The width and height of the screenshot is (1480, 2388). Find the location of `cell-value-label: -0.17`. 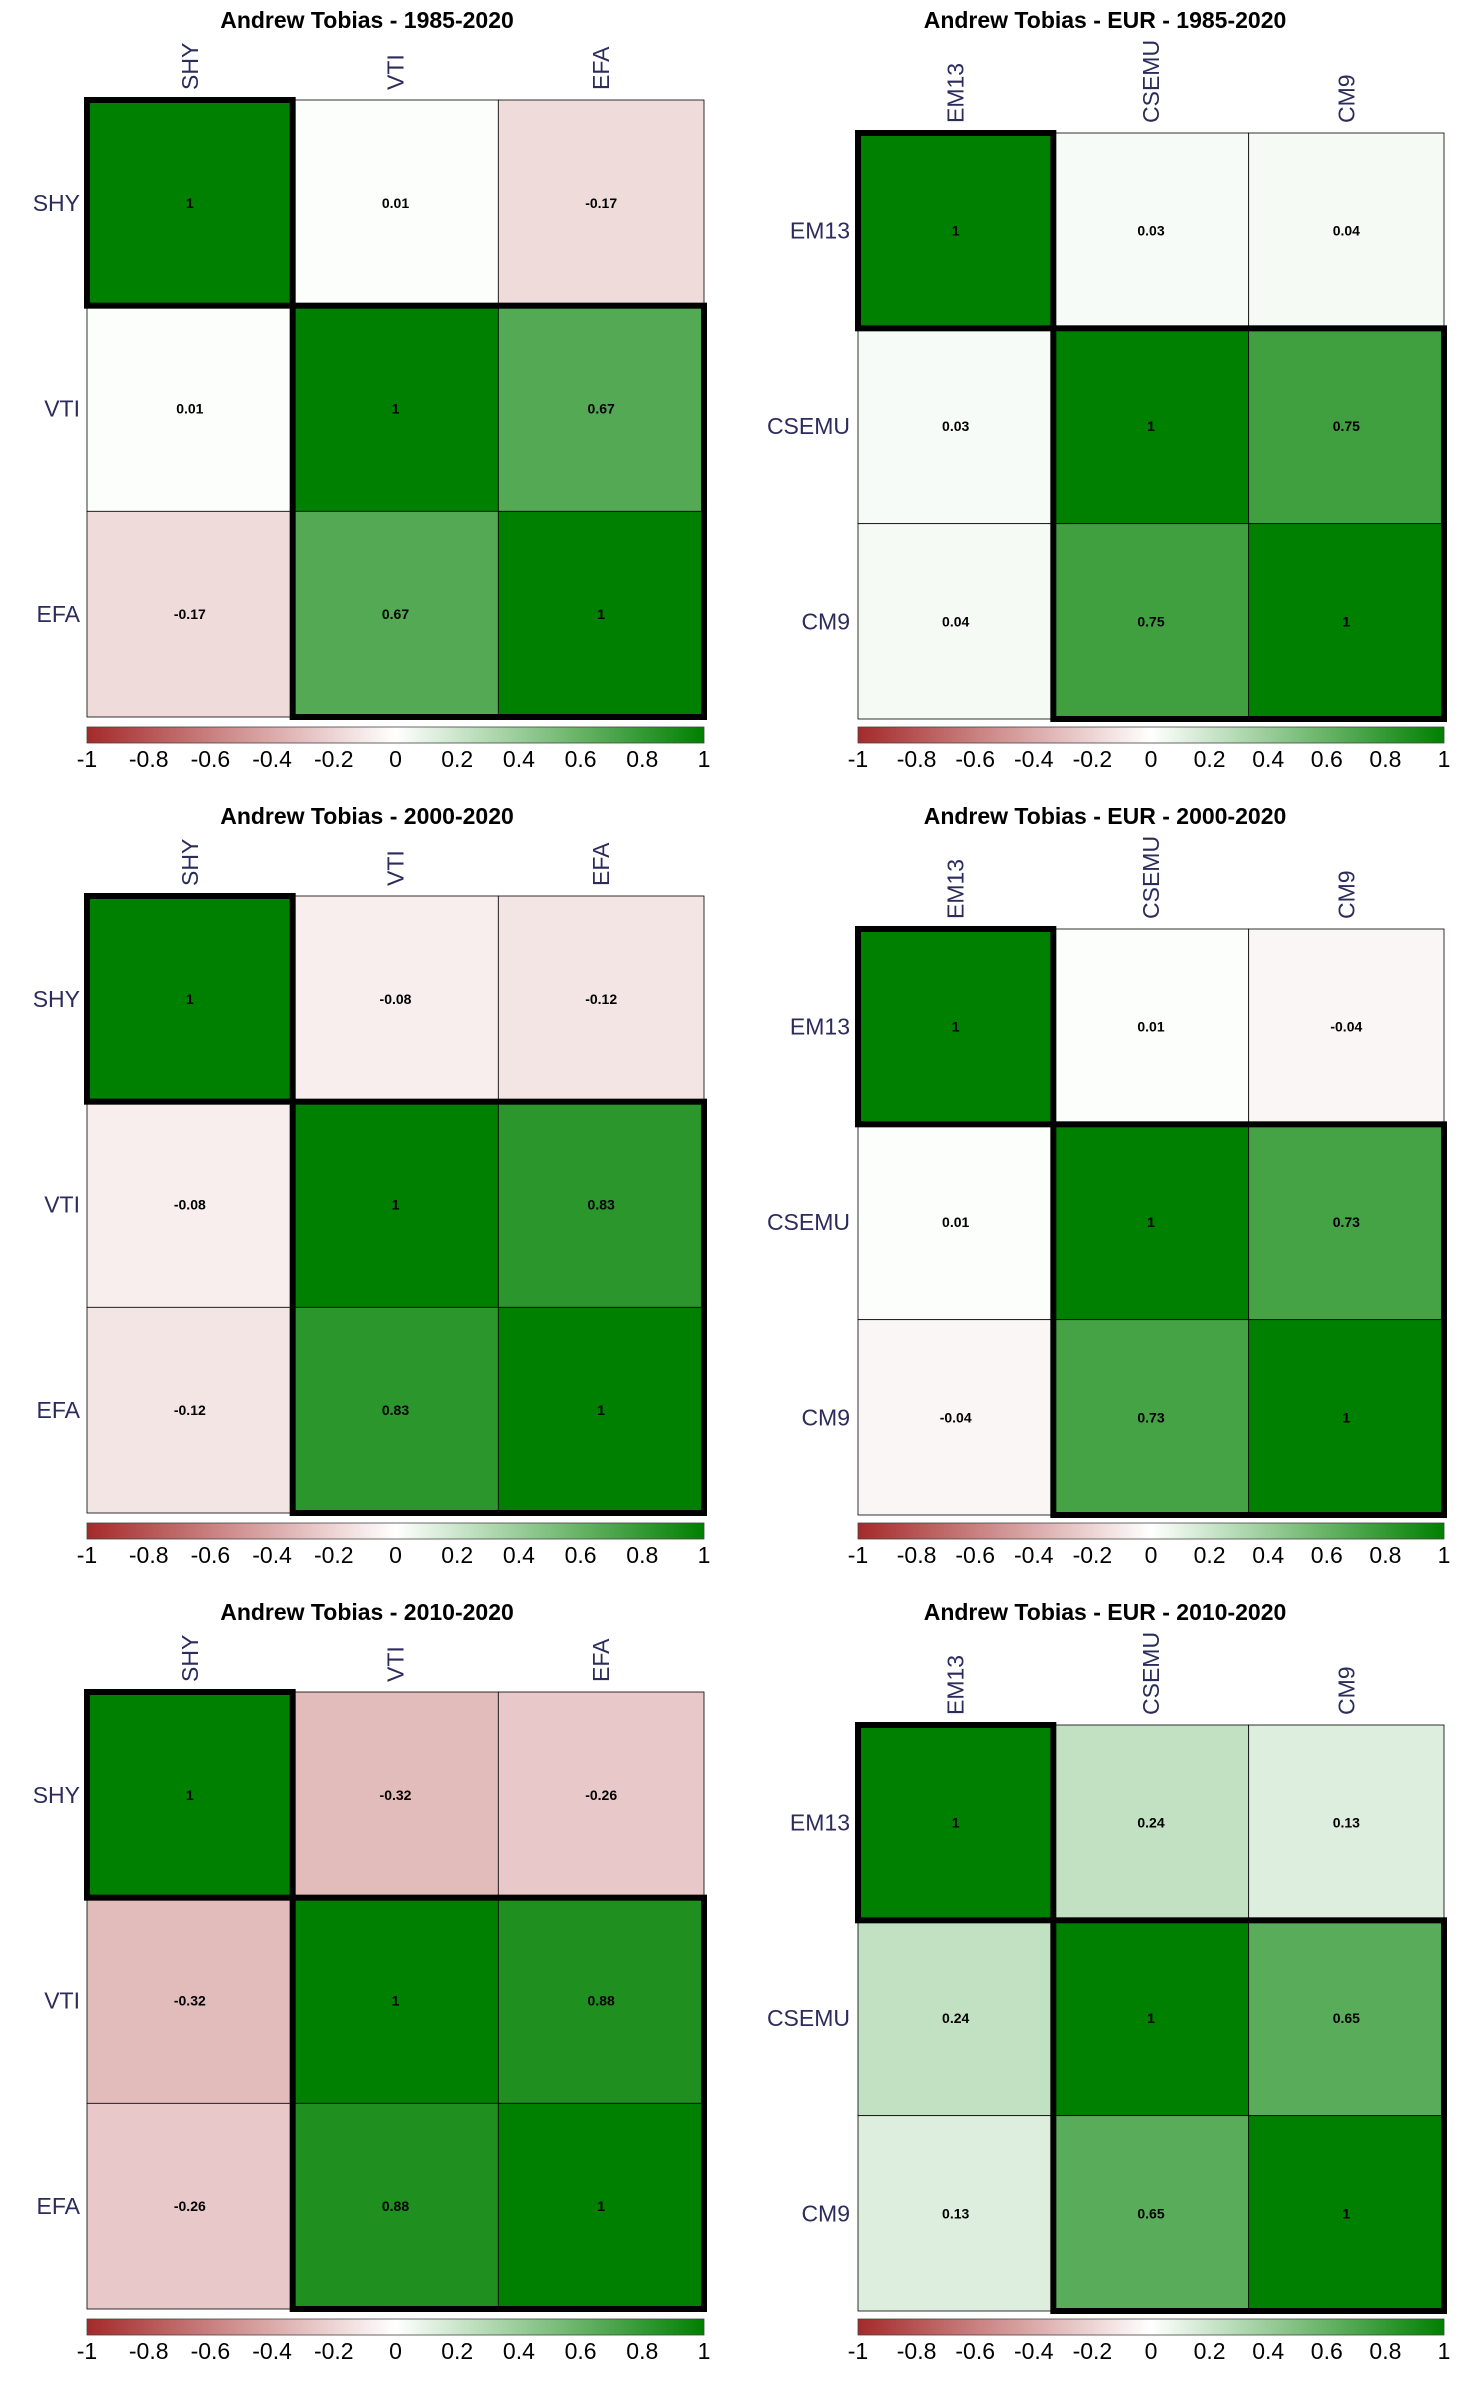

cell-value-label: -0.17 is located at coordinates (601, 203).